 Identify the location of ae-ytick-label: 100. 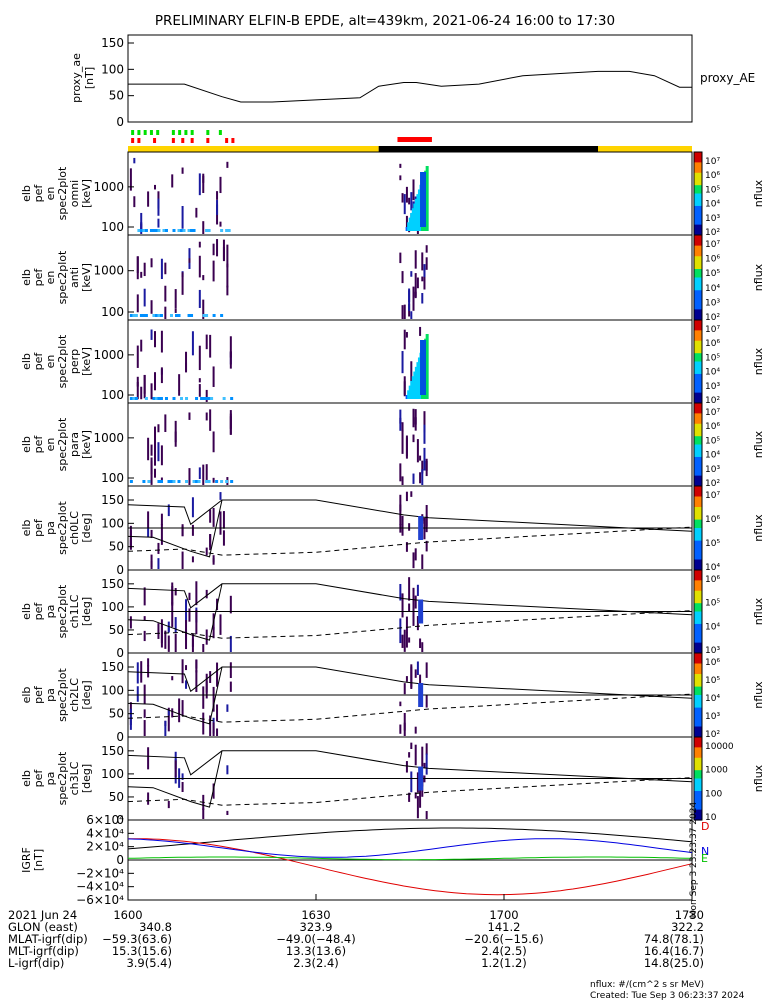
(112, 69).